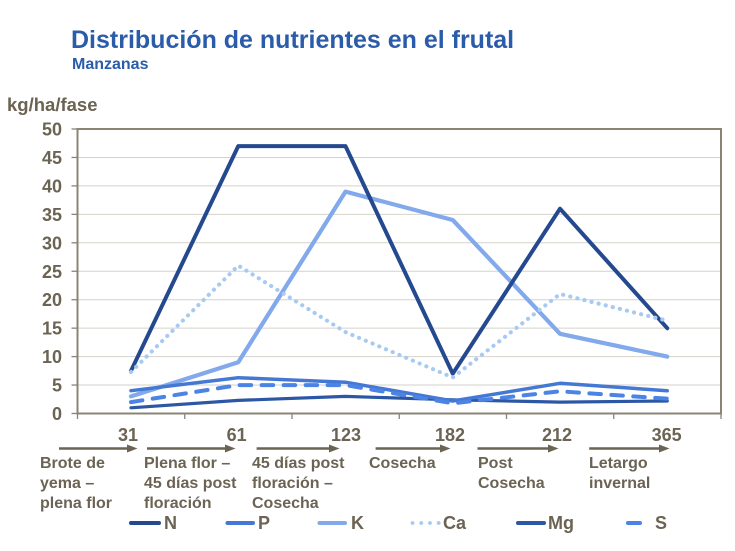 Image resolution: width=735 pixels, height=551 pixels. I want to click on svg-text: 61, so click(237, 435).